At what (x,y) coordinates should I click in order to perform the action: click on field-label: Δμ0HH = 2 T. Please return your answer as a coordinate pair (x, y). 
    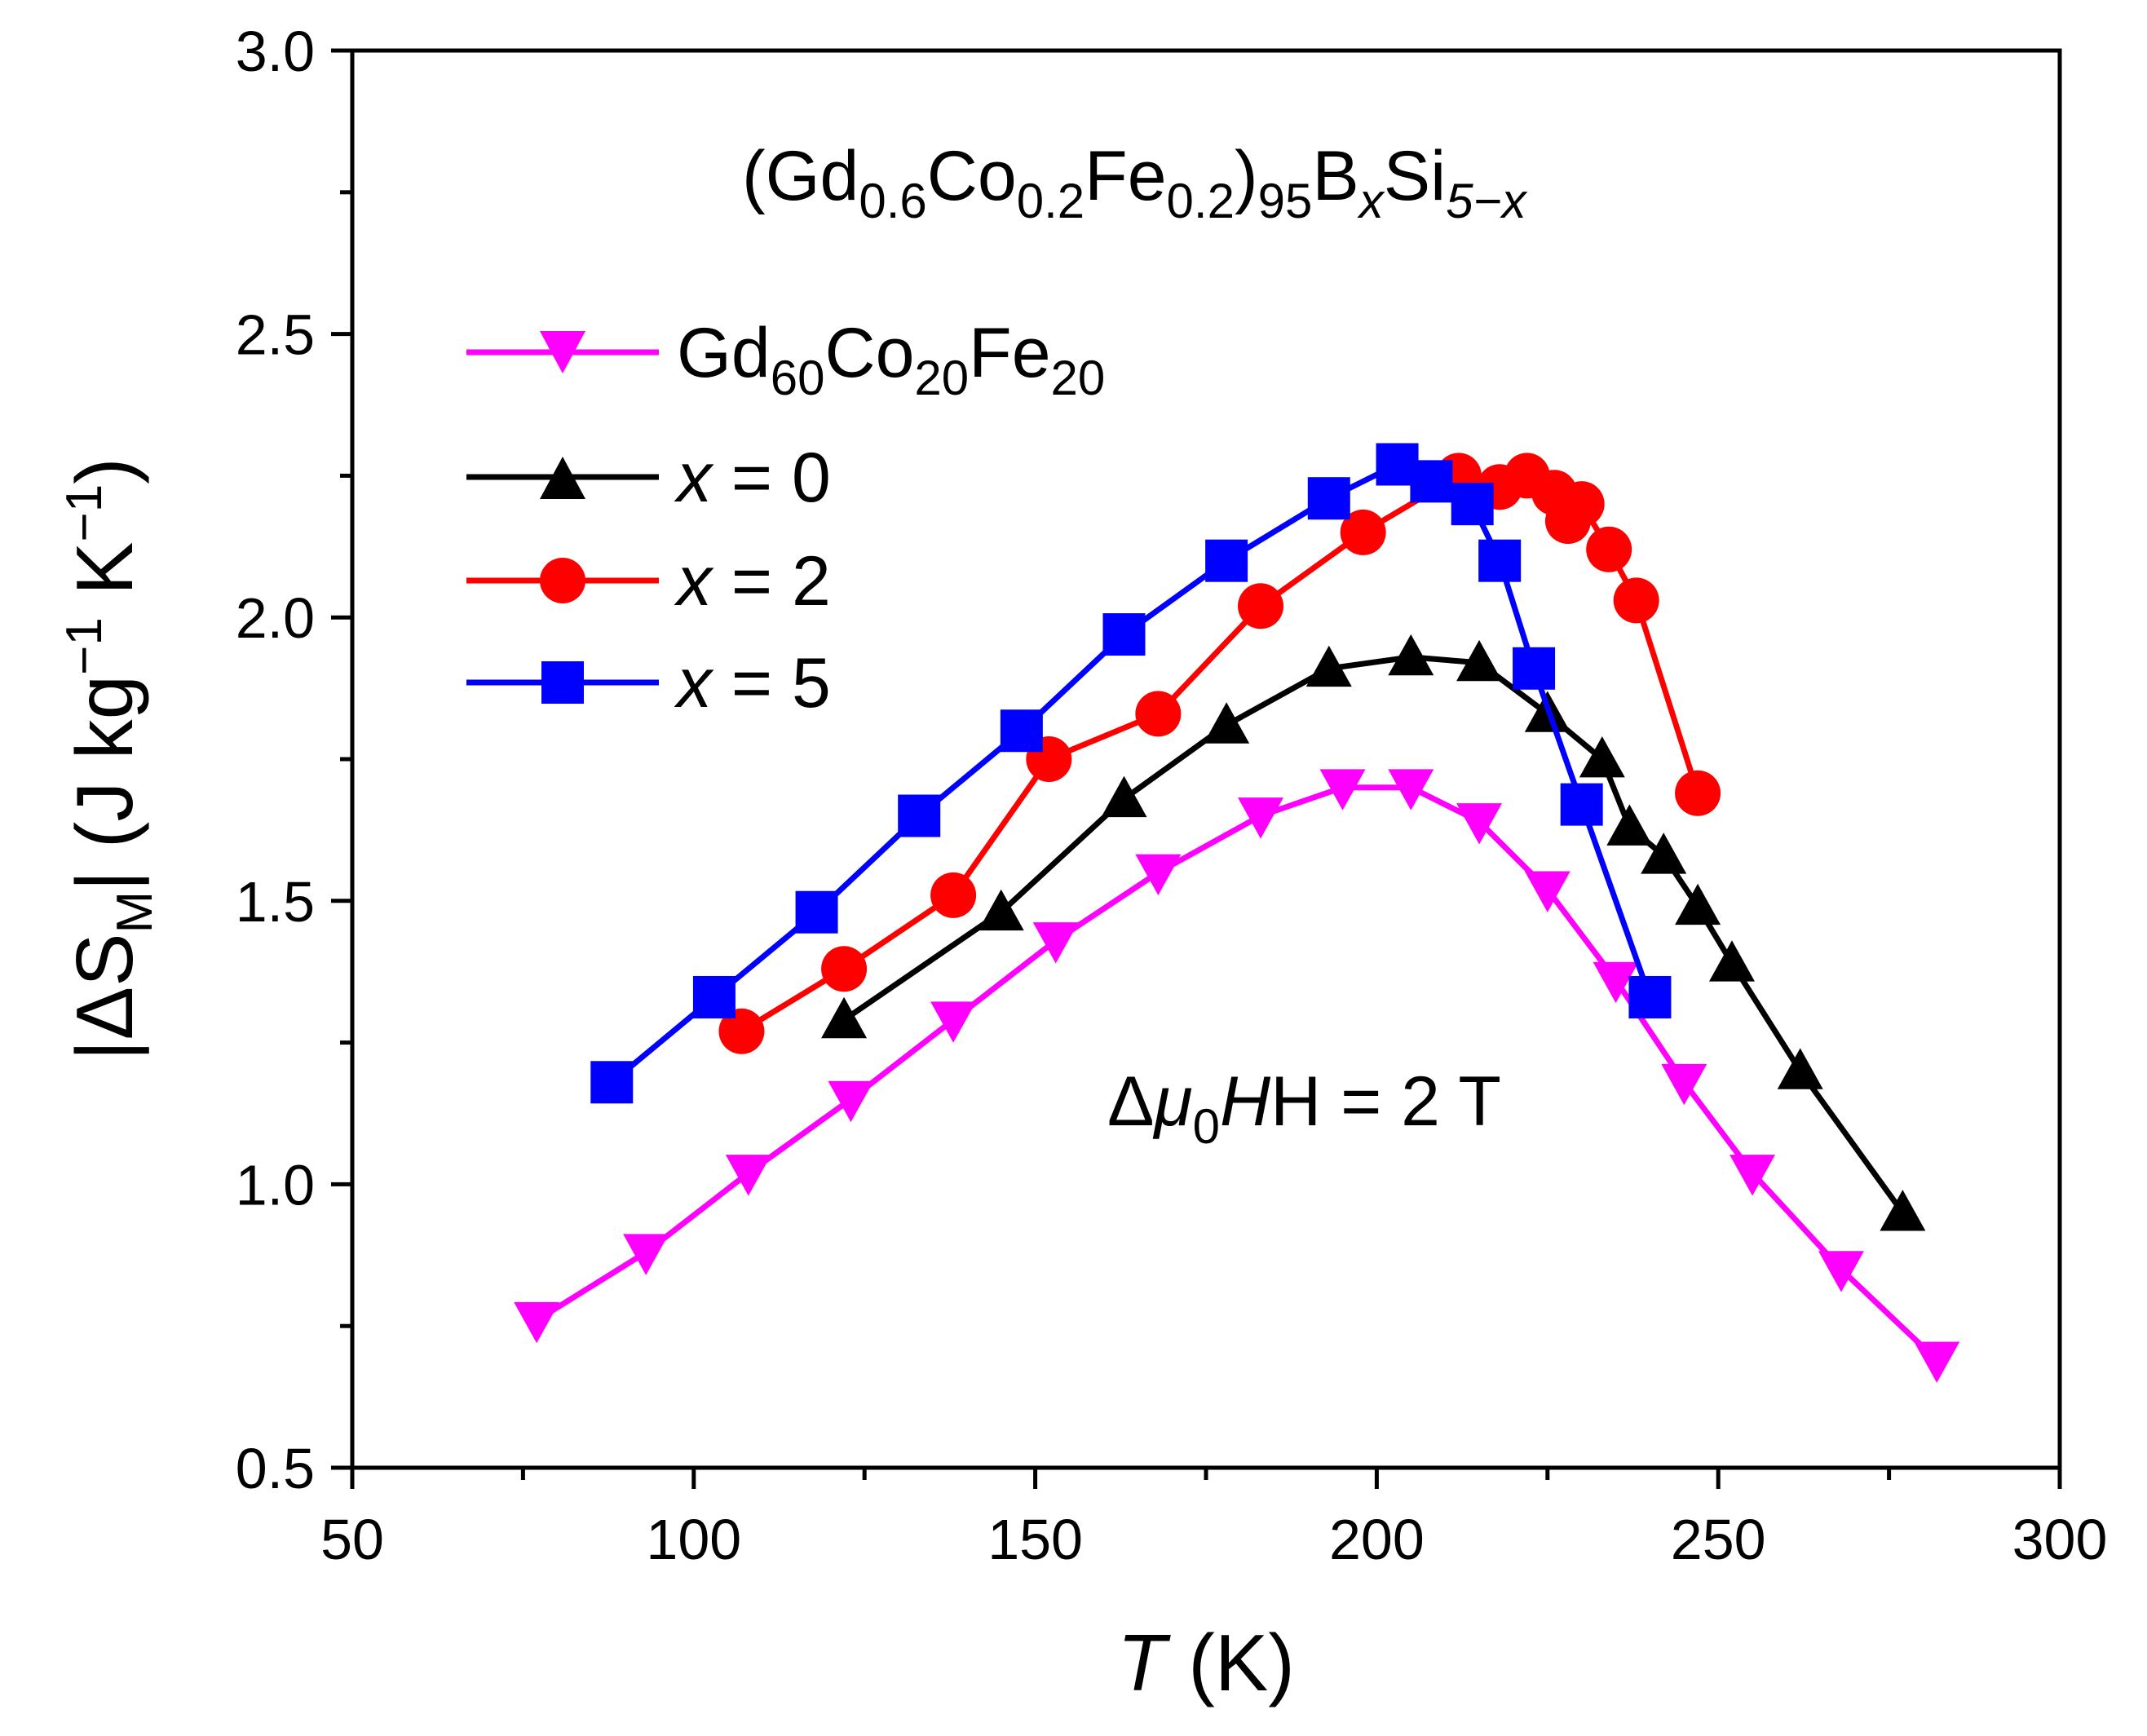
    Looking at the image, I should click on (1304, 1108).